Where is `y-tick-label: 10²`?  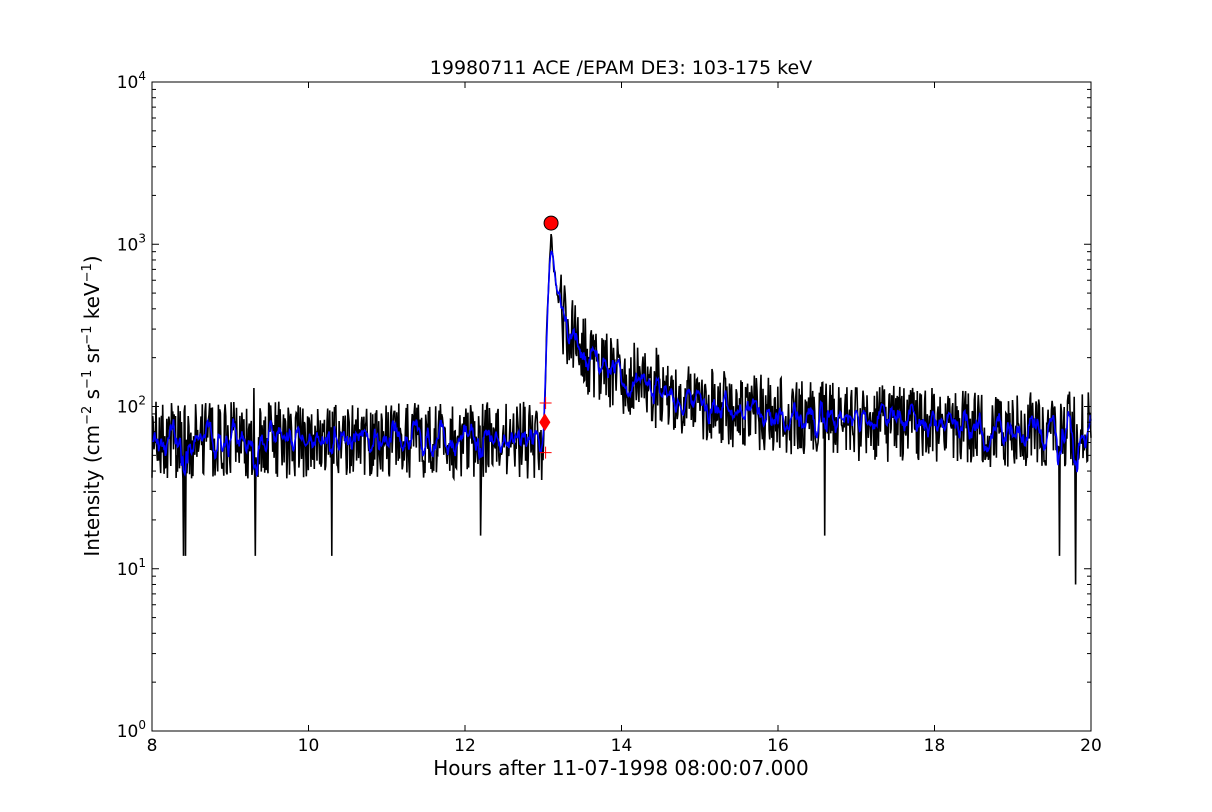 y-tick-label: 10² is located at coordinates (131, 406).